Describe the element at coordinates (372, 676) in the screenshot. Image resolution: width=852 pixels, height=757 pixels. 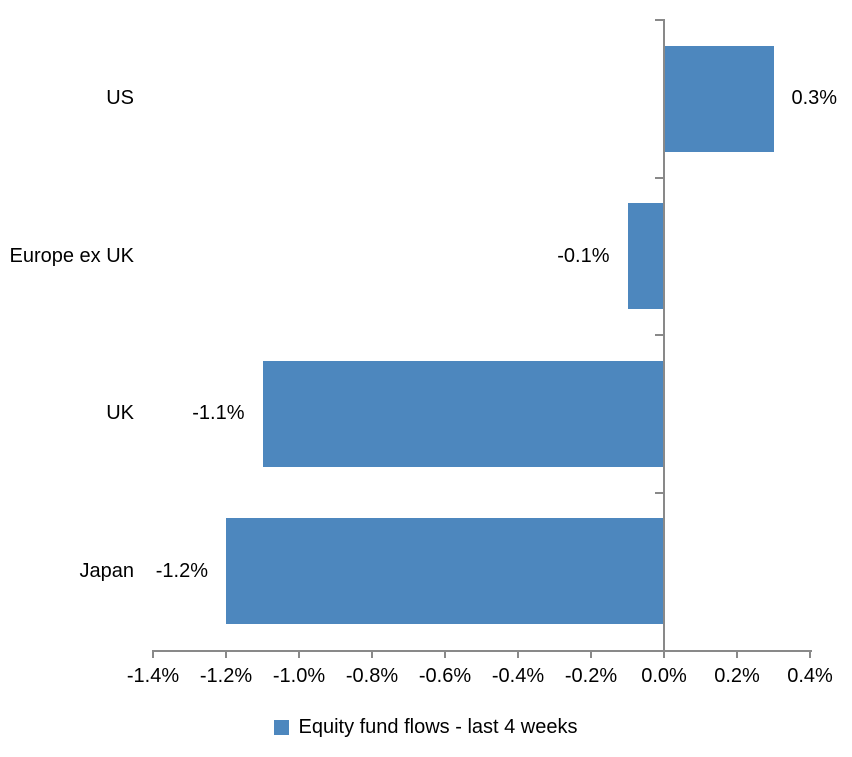
I see `x-axis-tick-label: -0.8%` at that location.